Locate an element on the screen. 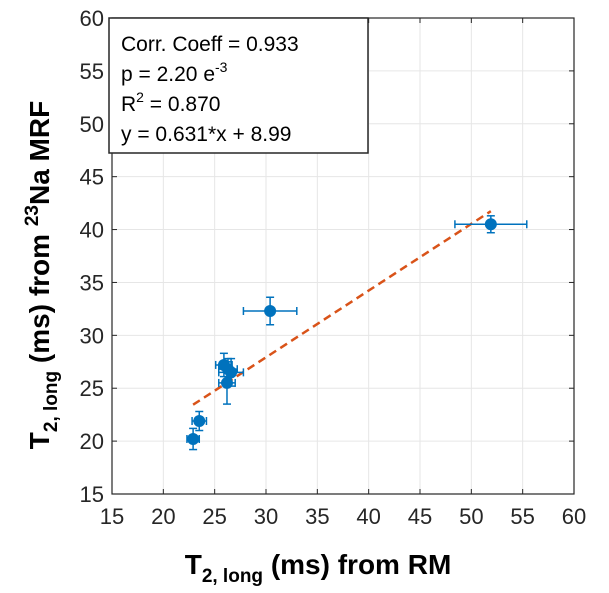 The height and width of the screenshot is (593, 609). y-tick-labels: 15 20 25 30 35 40 45 50 55 60 is located at coordinates (92, 256).